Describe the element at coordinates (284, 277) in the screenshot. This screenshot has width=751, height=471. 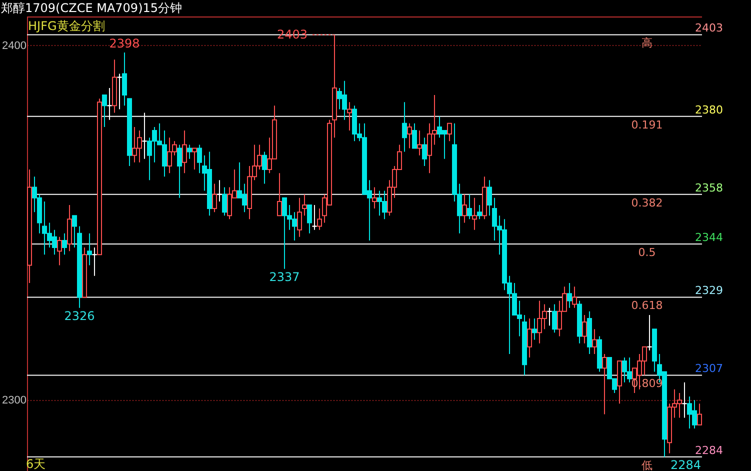
I see `annotation: 2337` at that location.